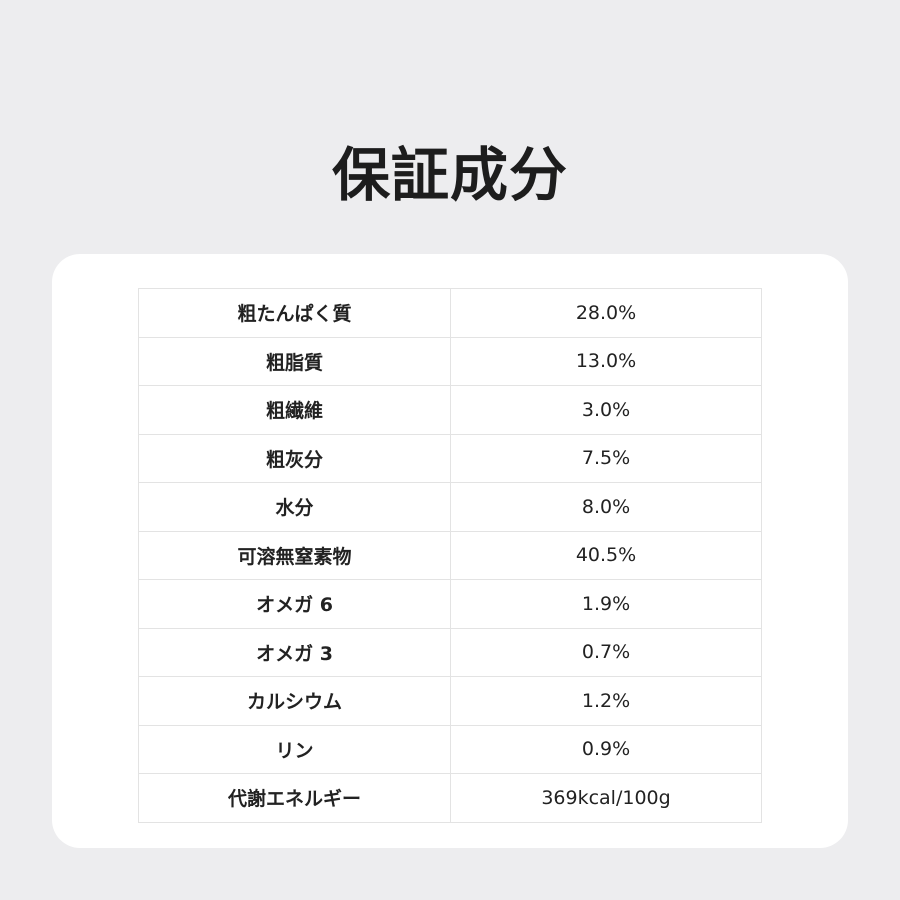  I want to click on table-row: カルシウム 1.2%, so click(450, 701).